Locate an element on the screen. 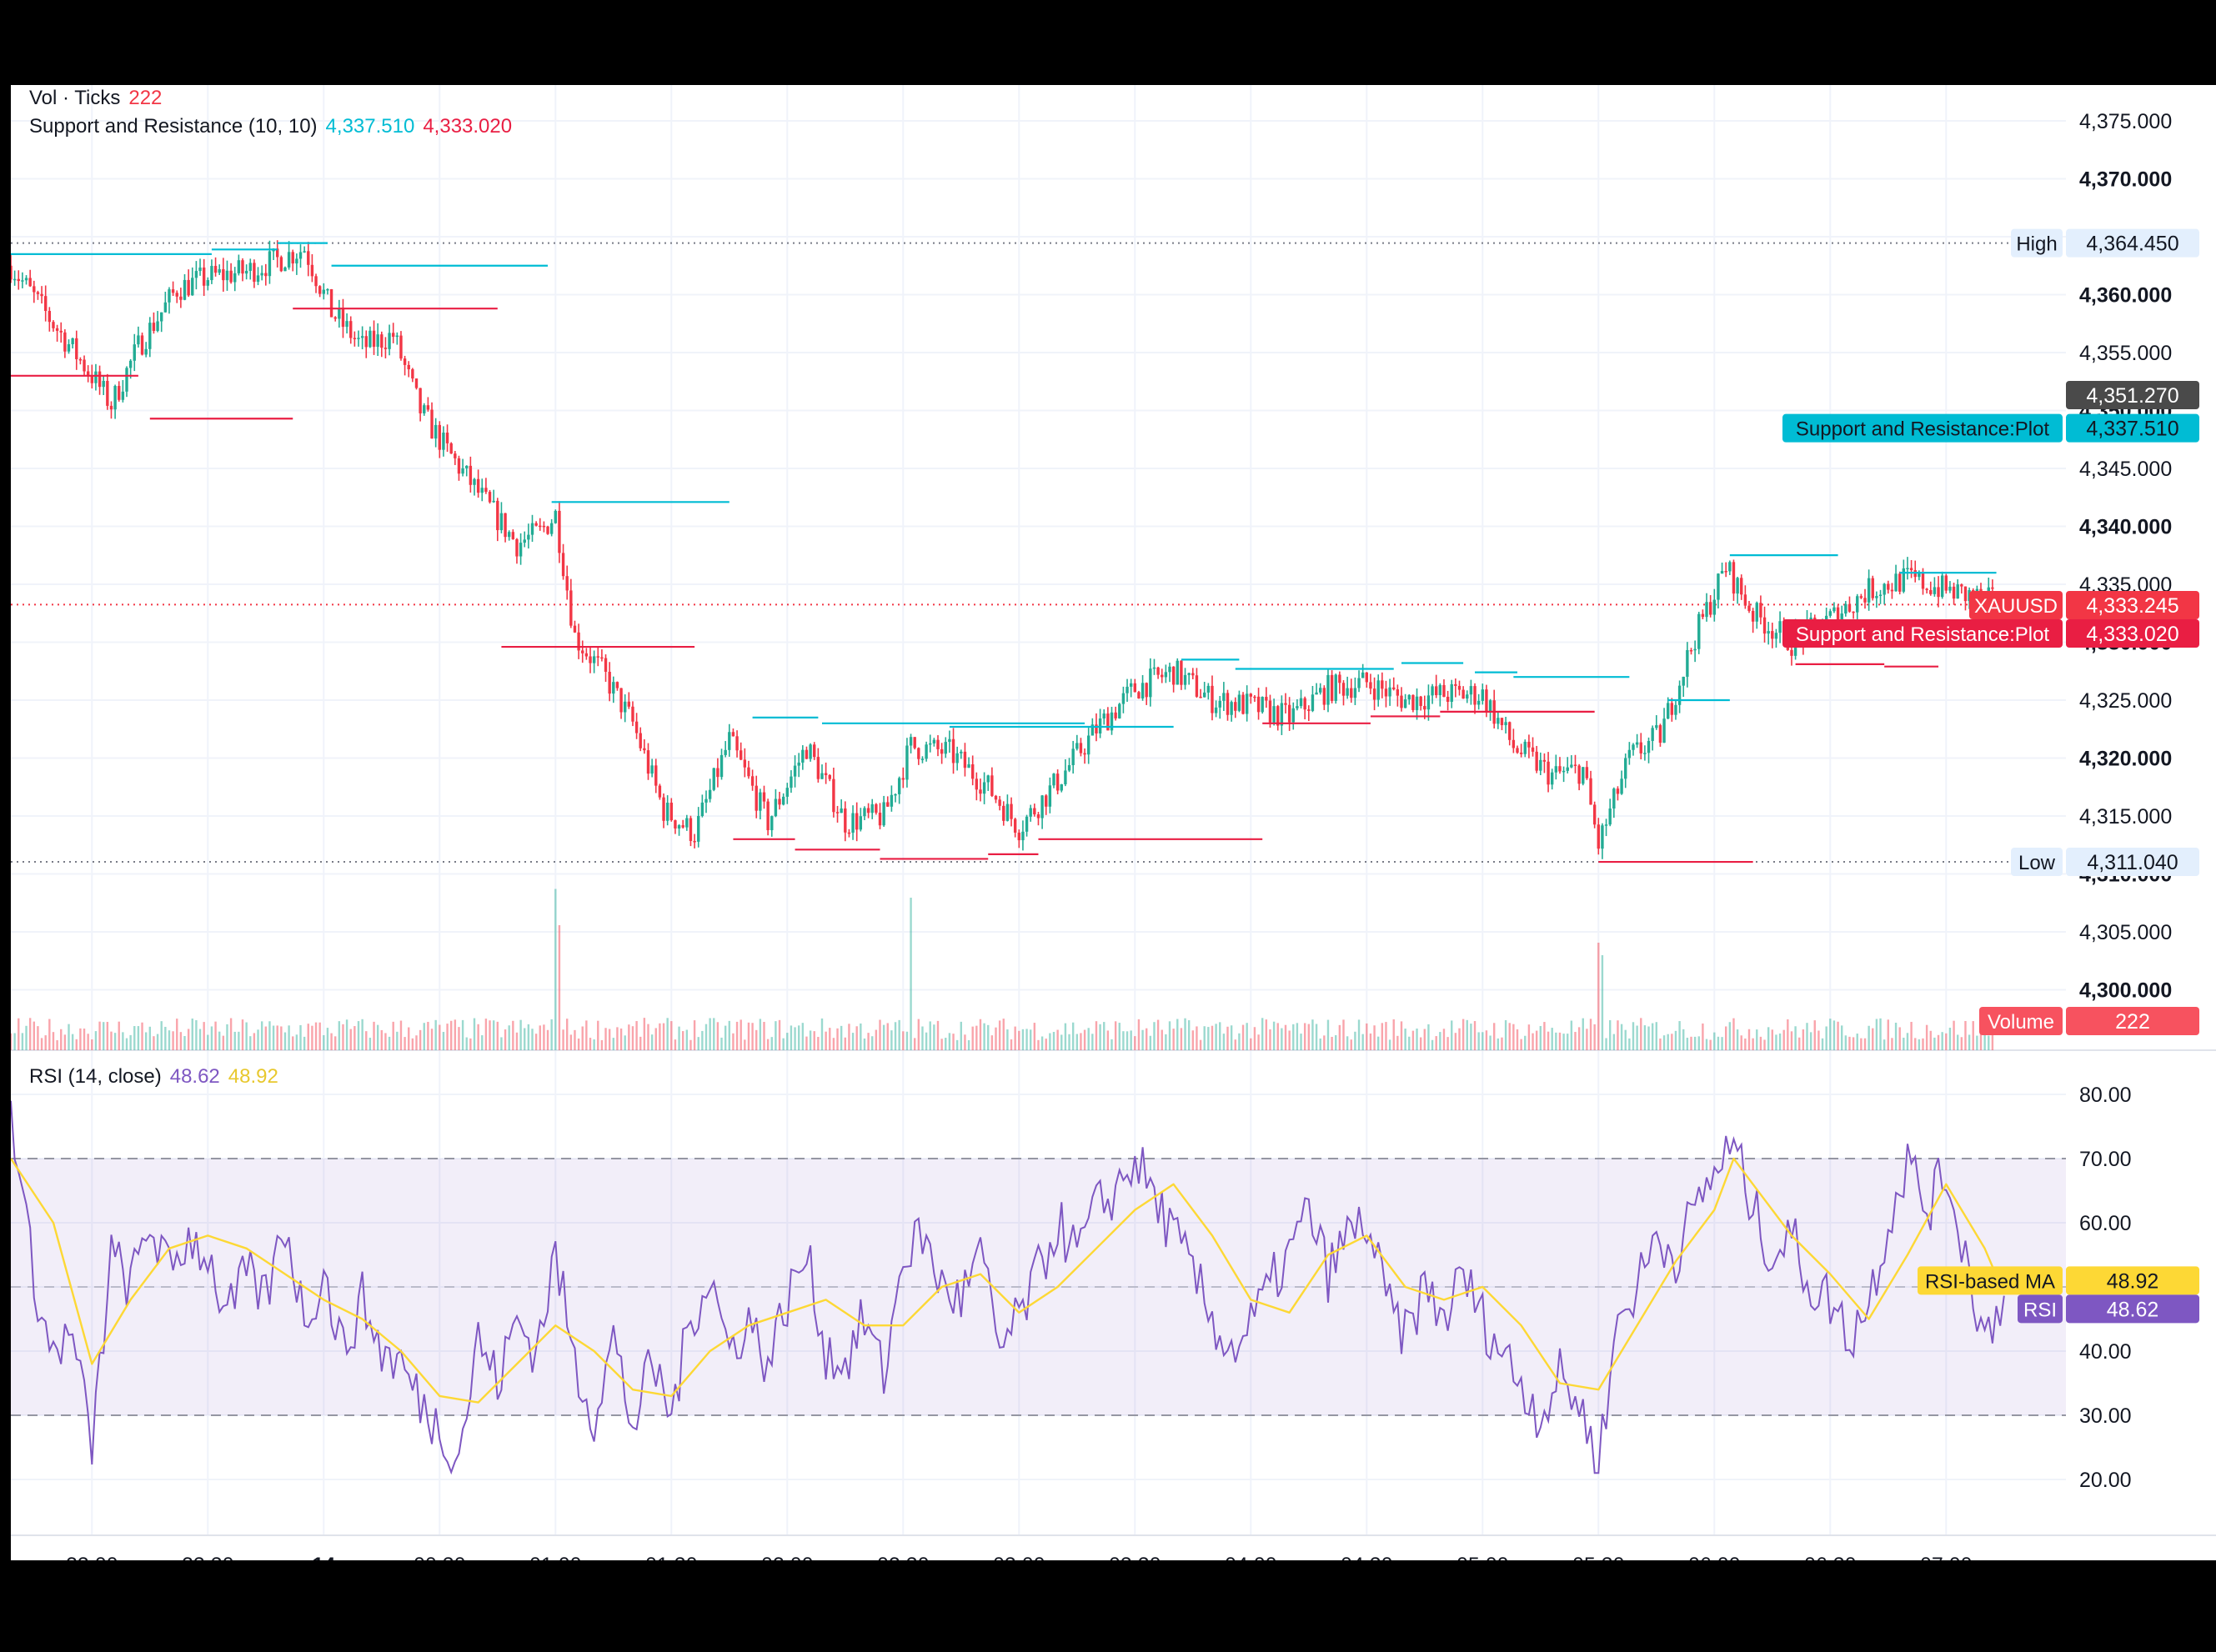 The image size is (2216, 1652). volume-legend-label: Vol · Ticks is located at coordinates (75, 98).